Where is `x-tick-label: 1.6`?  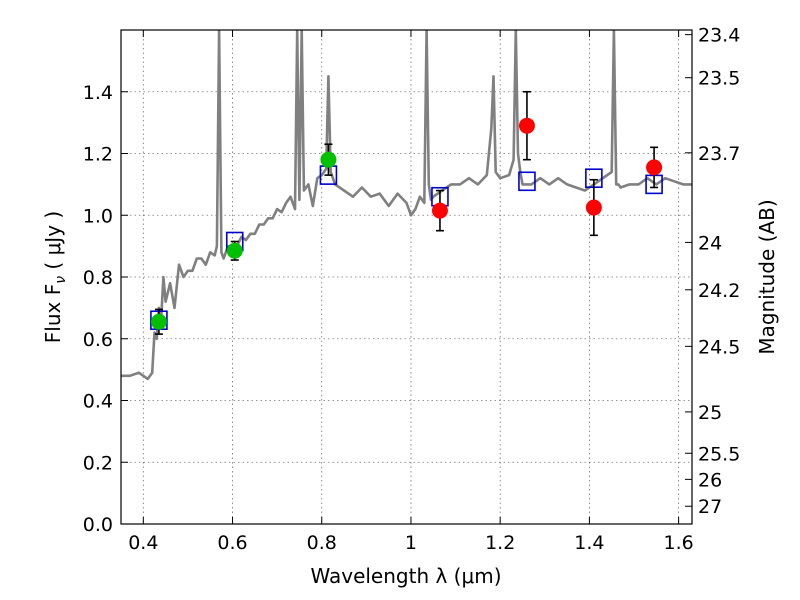 x-tick-label: 1.6 is located at coordinates (679, 543).